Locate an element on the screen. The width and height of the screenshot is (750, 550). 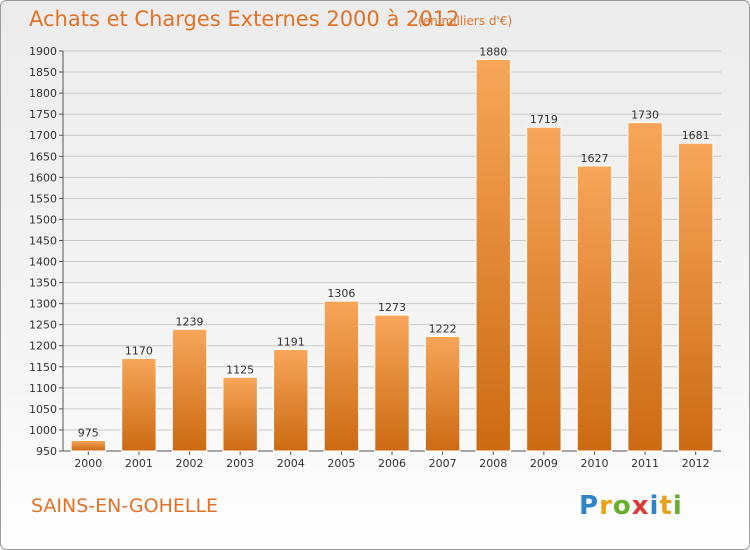
data-label: 1273 is located at coordinates (392, 307).